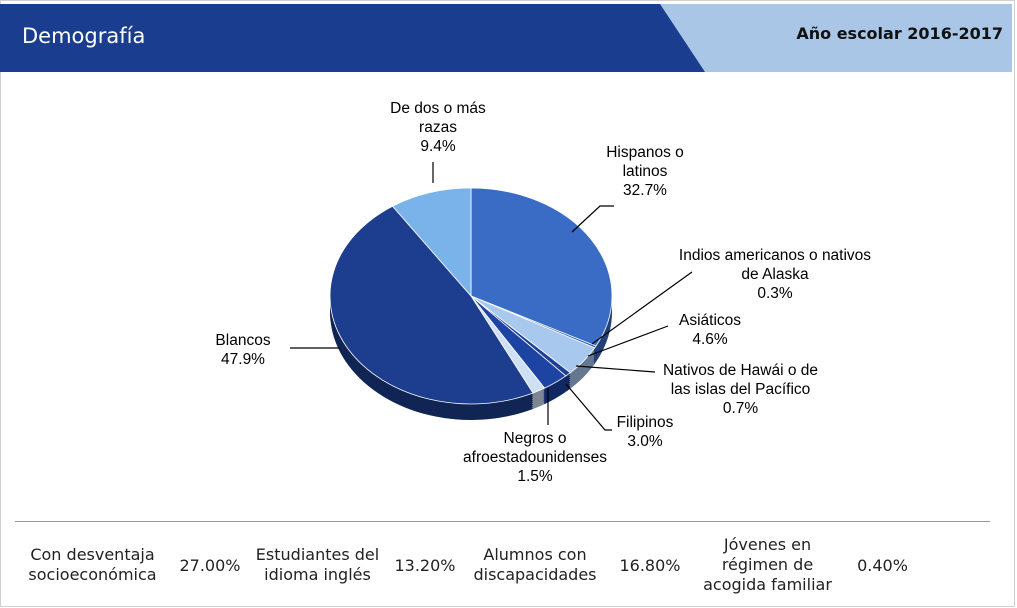 The width and height of the screenshot is (1017, 608). I want to click on school-year: Año escolar 2016-2017, so click(899, 33).